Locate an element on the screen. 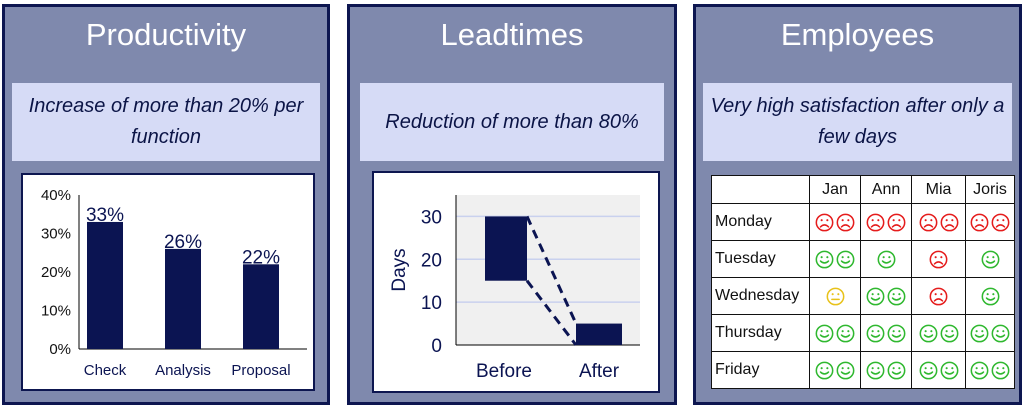  neutral-face-icon is located at coordinates (835, 296).